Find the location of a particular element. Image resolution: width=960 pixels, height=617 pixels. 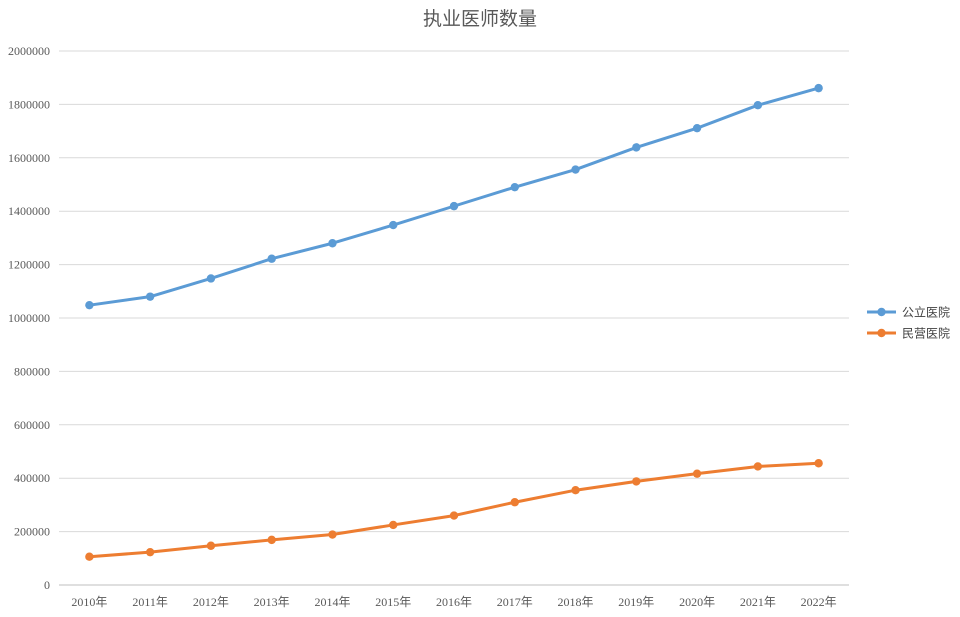

y-tick-label: 2000000 is located at coordinates (29, 51).